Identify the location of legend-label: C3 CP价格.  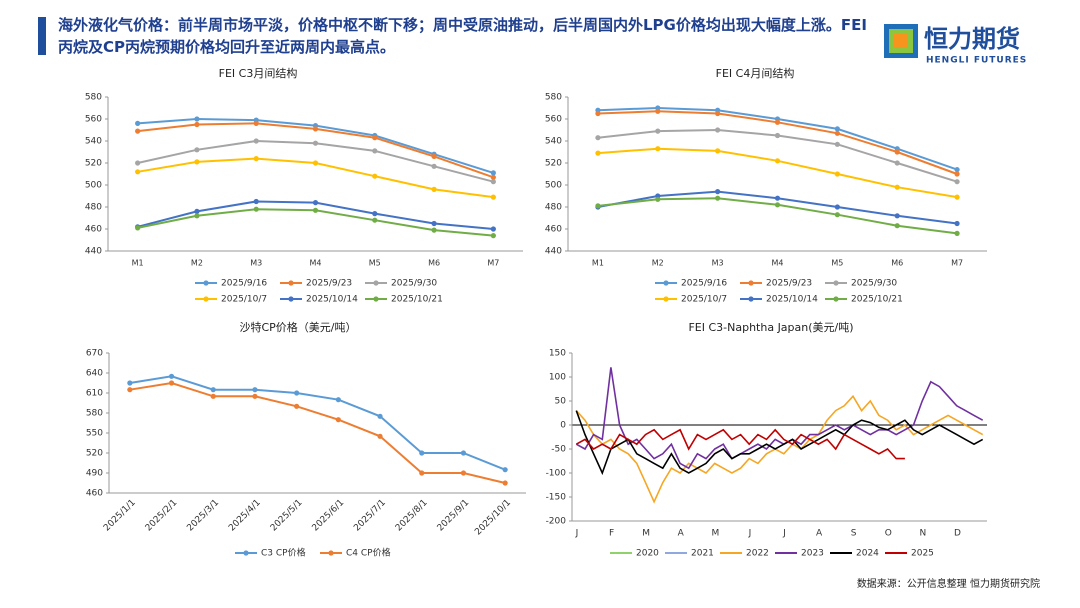
(283, 553).